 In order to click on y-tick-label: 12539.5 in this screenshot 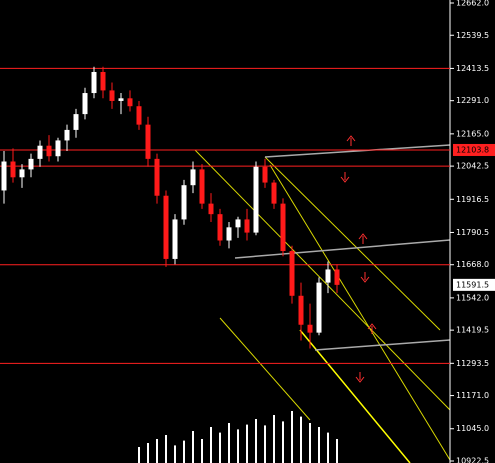, I will do `click(472, 35)`.